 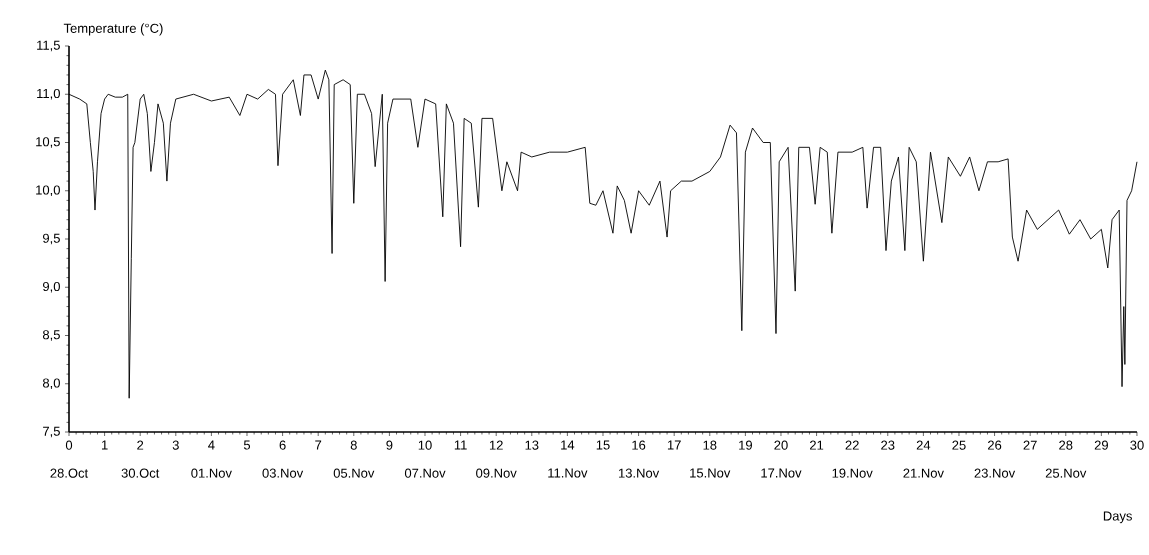 I want to click on x2-tick-label: 07.Nov, so click(x=425, y=473).